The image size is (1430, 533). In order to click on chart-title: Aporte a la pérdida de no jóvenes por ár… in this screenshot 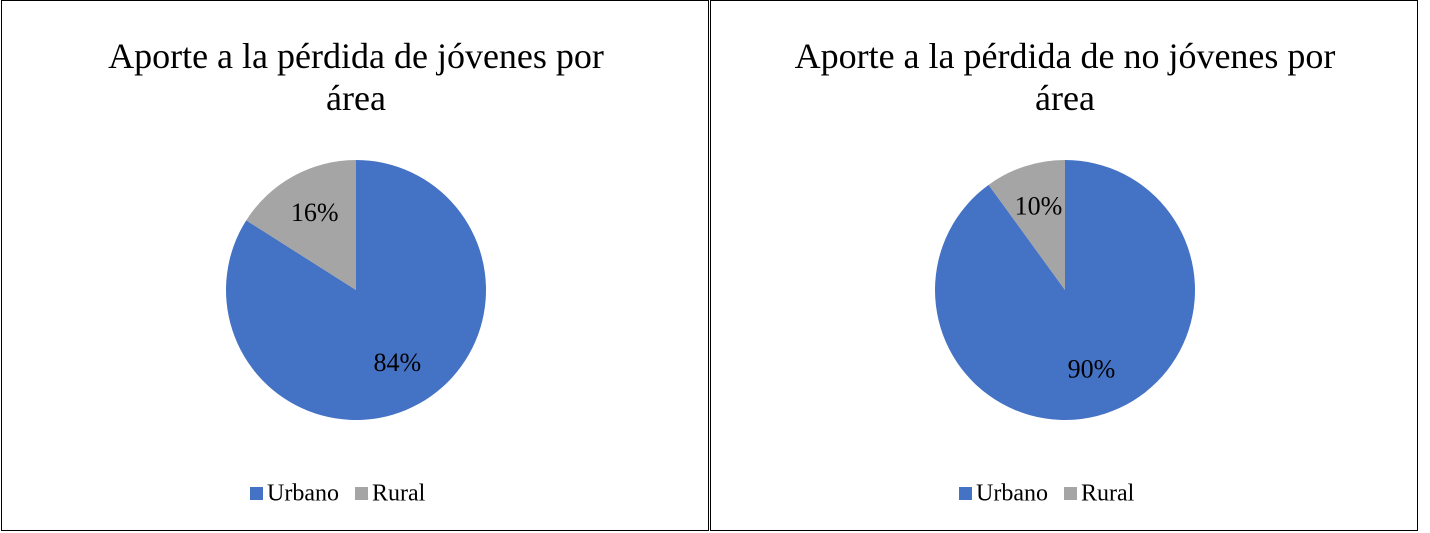, I will do `click(1065, 77)`.